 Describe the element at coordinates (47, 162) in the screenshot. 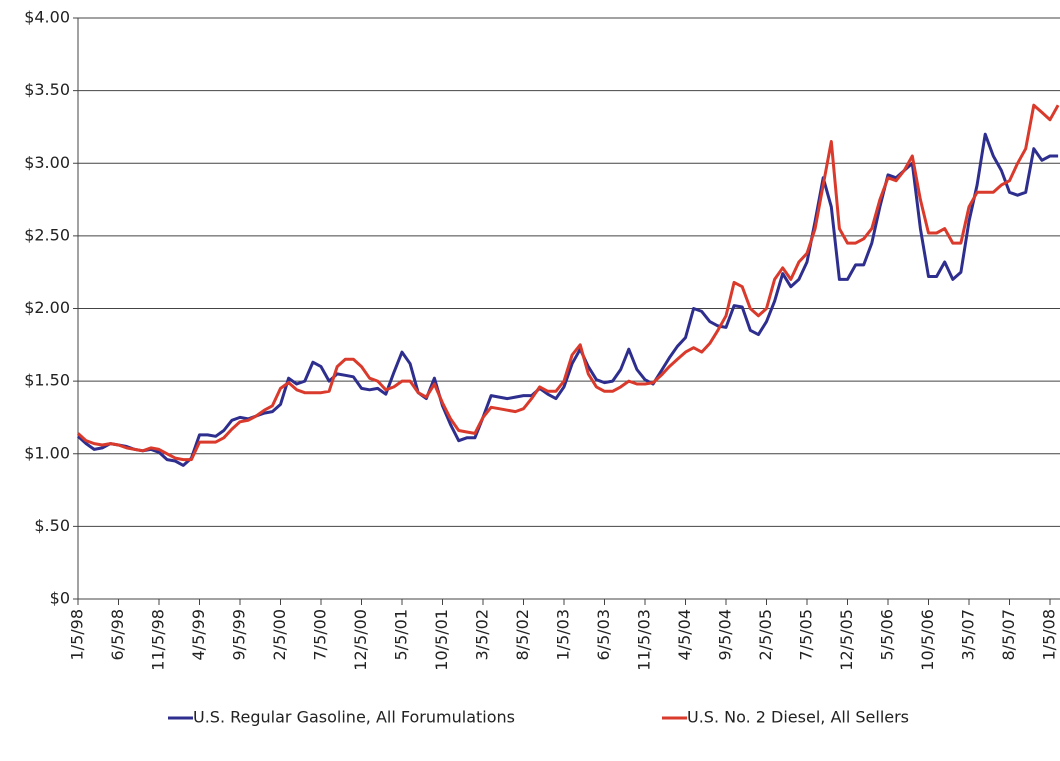

I see `y-tick-label: $3.00` at that location.